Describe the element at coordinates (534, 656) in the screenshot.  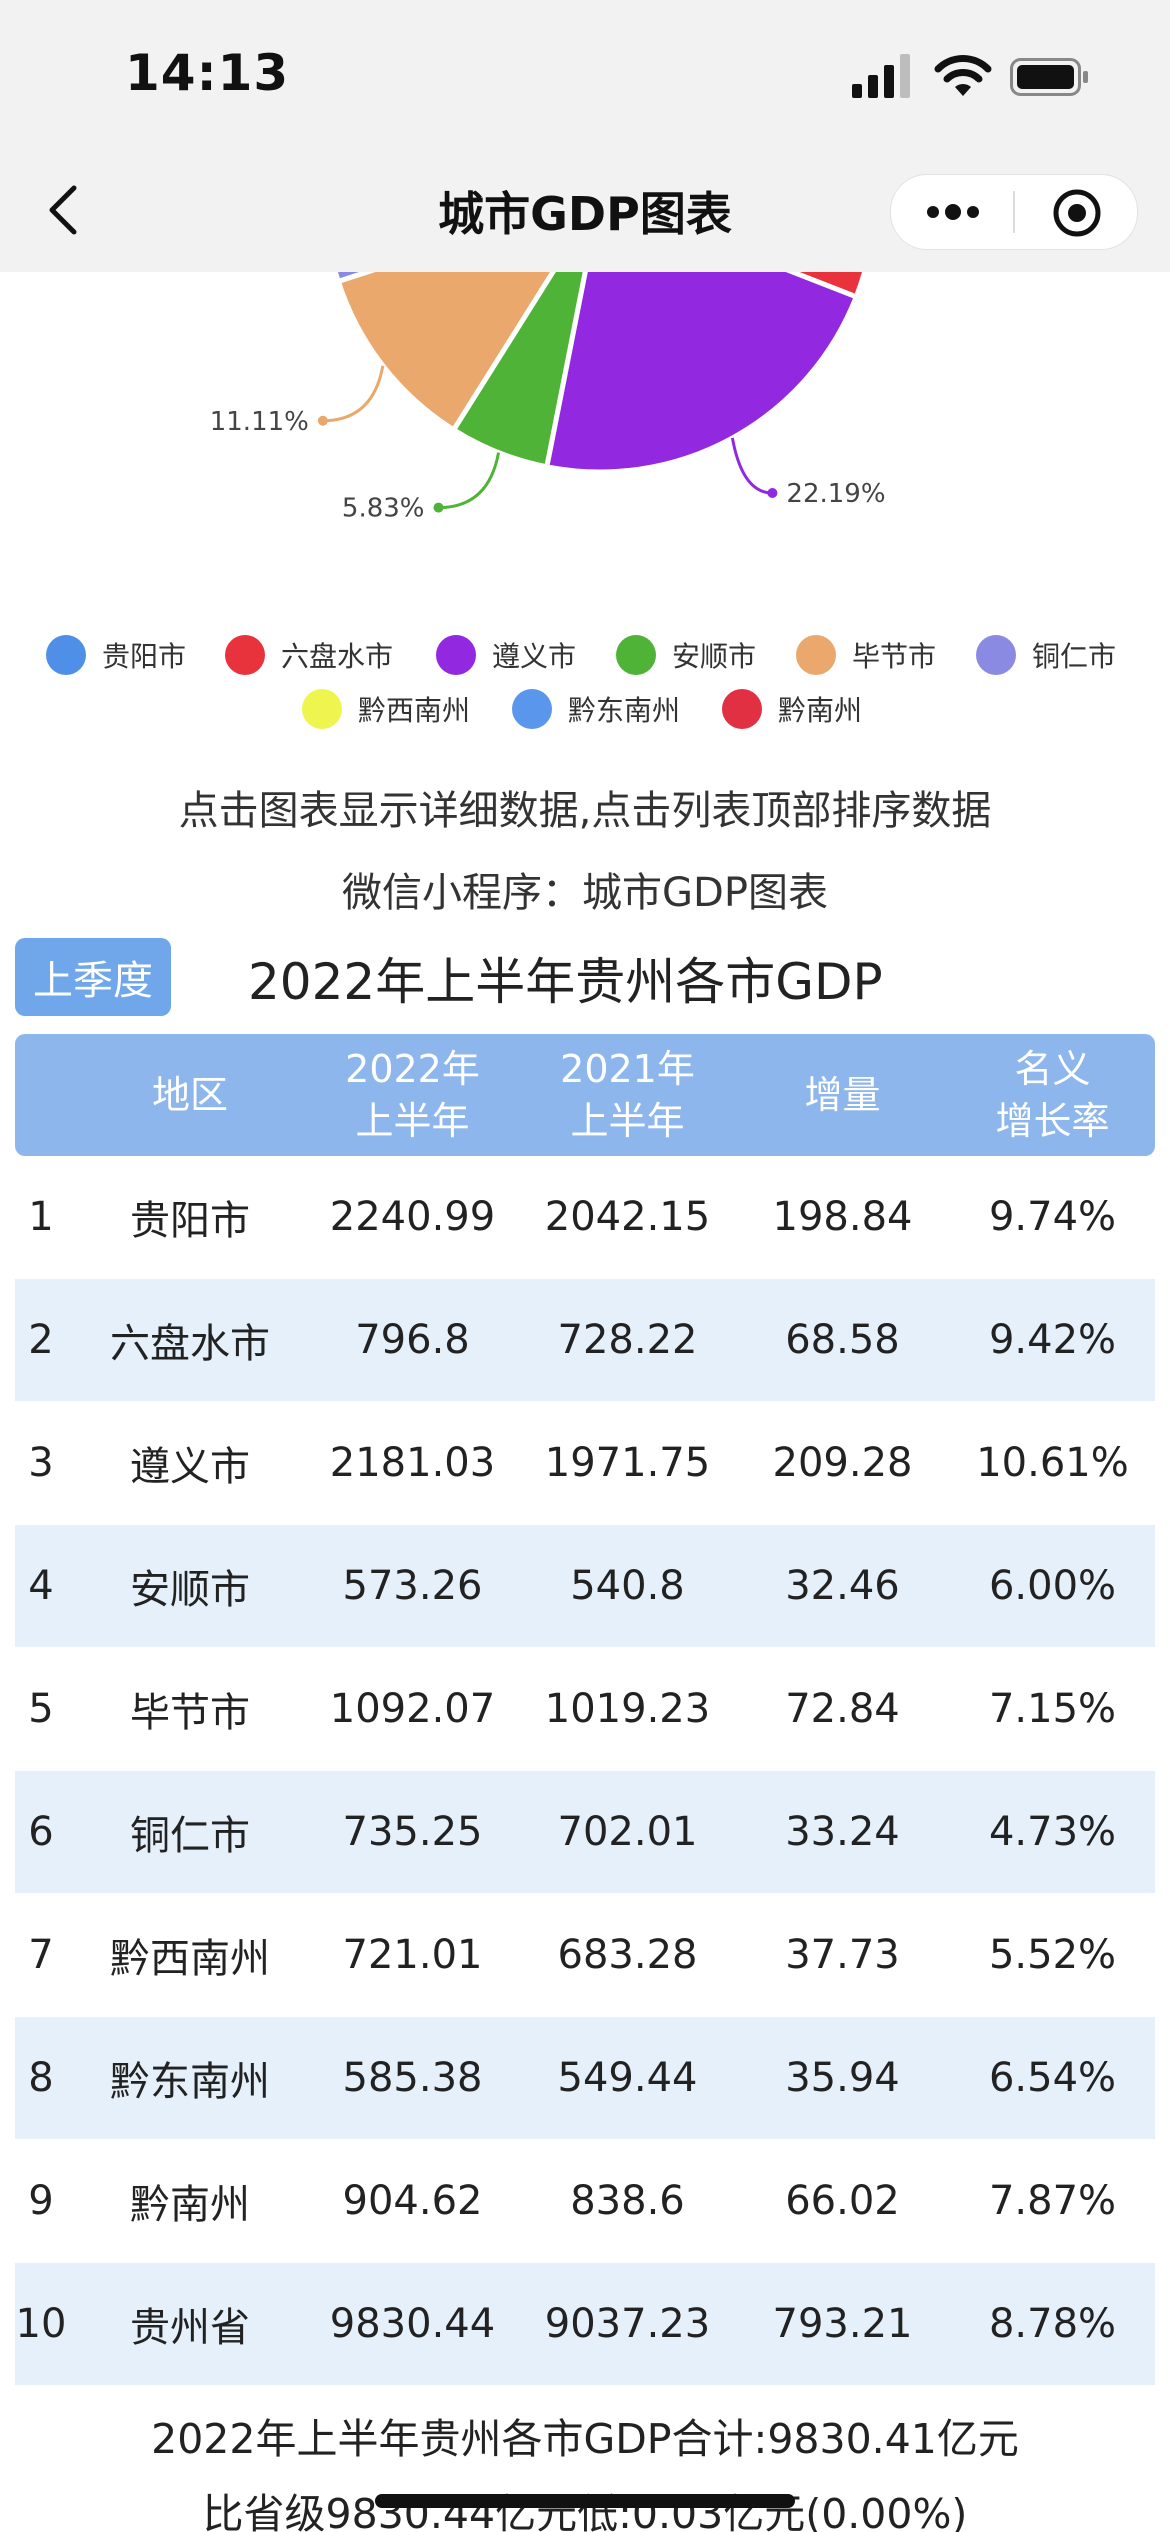
I see `legend-label: 遵义市` at that location.